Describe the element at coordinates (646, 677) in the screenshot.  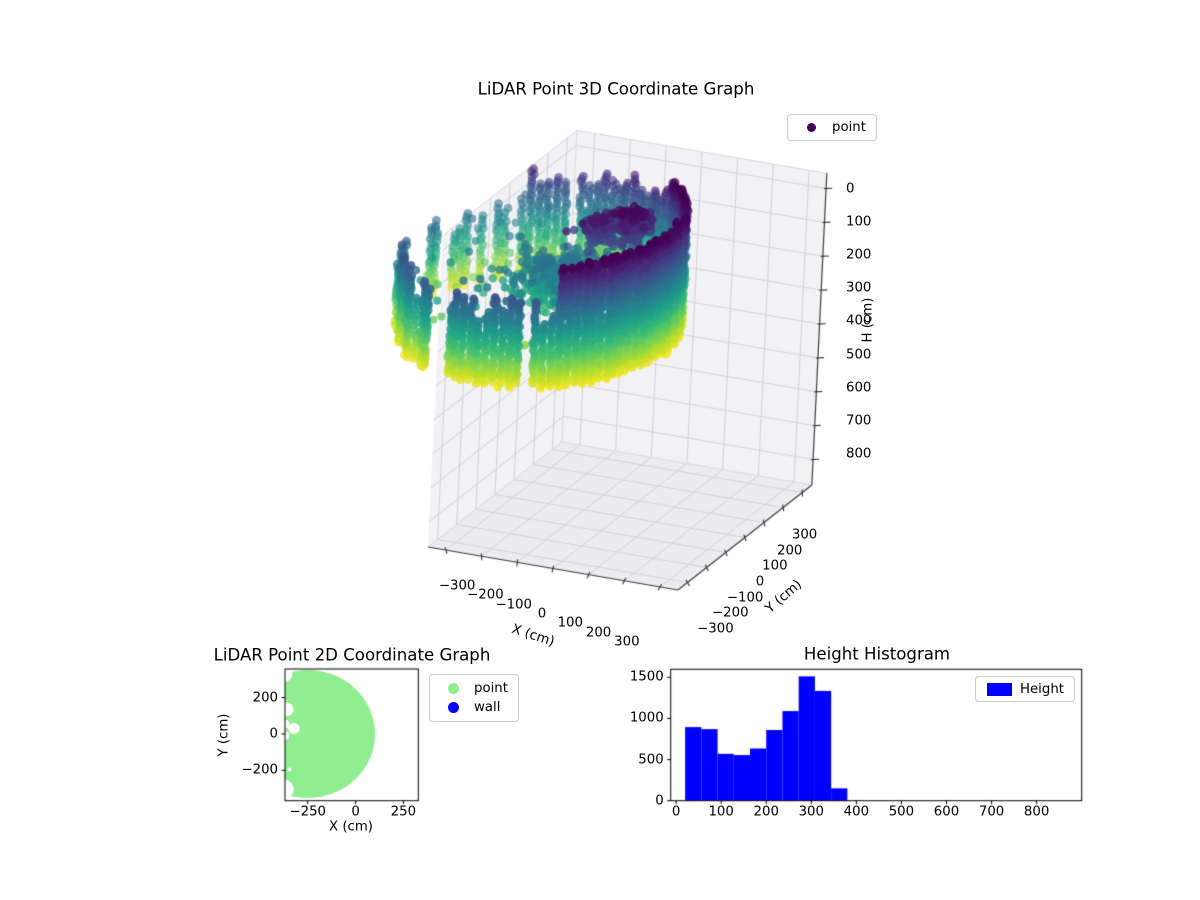
I see `histogram-y-tick-label: 1500` at that location.